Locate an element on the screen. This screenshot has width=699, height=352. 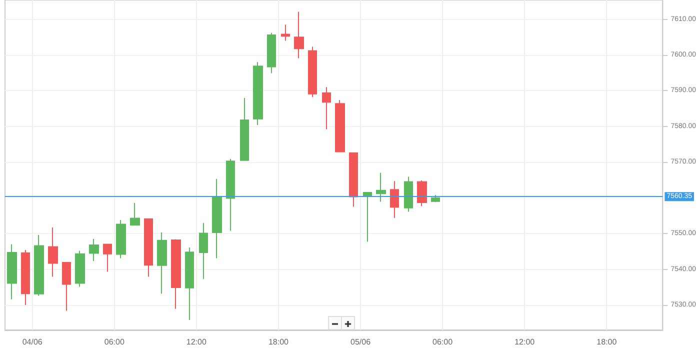
x-tick-label: 05/06 is located at coordinates (361, 342).